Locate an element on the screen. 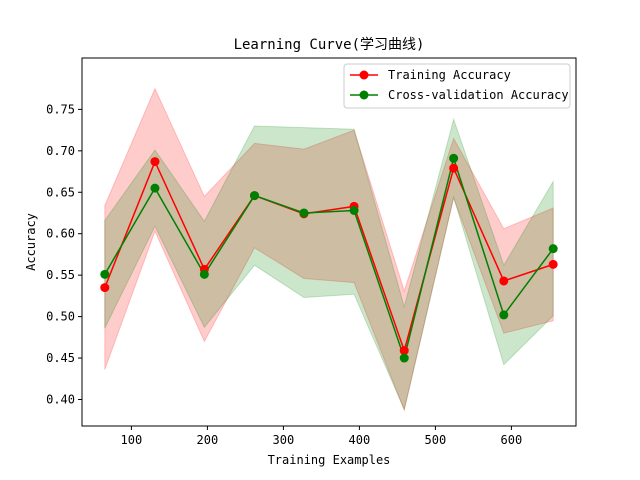 This screenshot has width=640, height=480. y-tick-label: 0.40 is located at coordinates (60, 399).